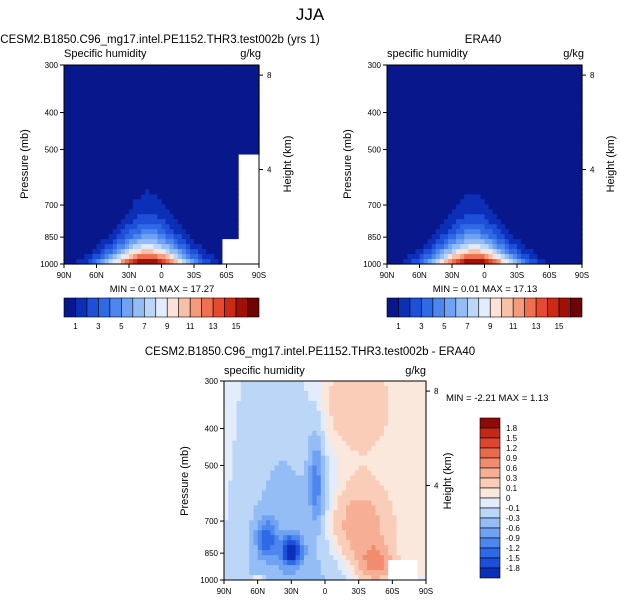  Describe the element at coordinates (530, 307) in the screenshot. I see `colorbar-box` at that location.